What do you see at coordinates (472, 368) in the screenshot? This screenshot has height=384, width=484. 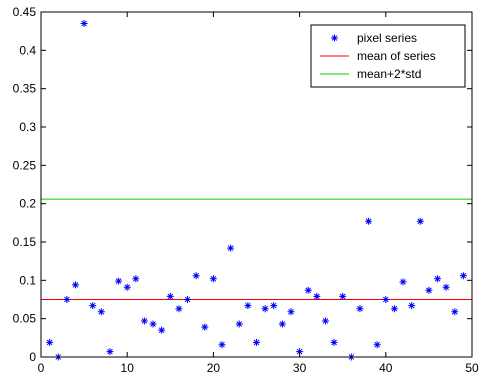 I see `x-tick-label: 50` at bounding box center [472, 368].